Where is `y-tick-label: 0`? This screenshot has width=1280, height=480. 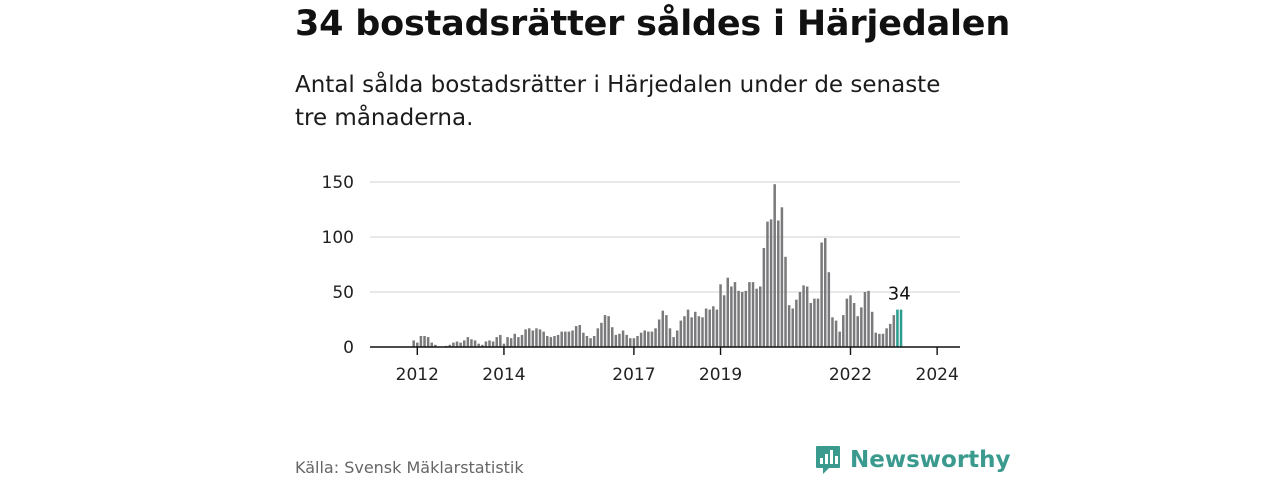
y-tick-label: 0 is located at coordinates (348, 348).